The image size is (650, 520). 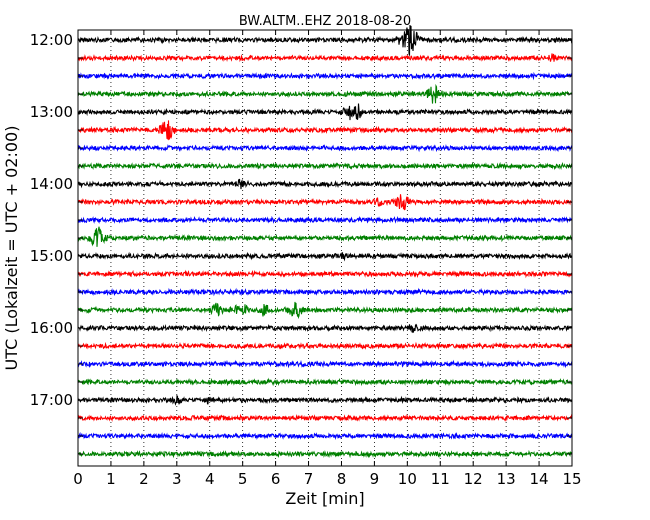 What do you see at coordinates (539, 479) in the screenshot?
I see `x-tick-label-14: 14` at bounding box center [539, 479].